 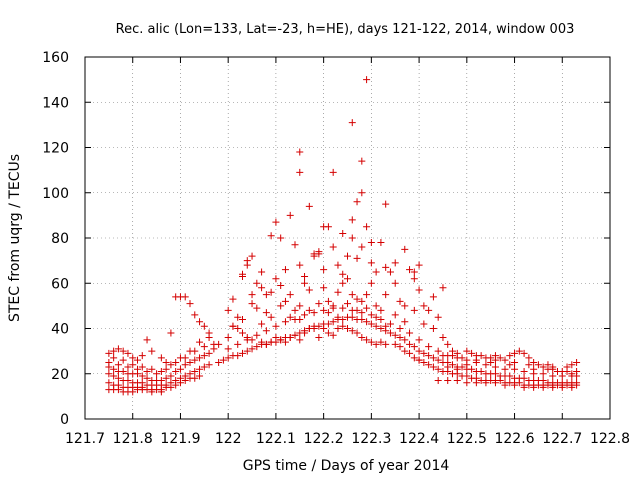 I want to click on y-tick-label: 40, so click(x=60, y=330).